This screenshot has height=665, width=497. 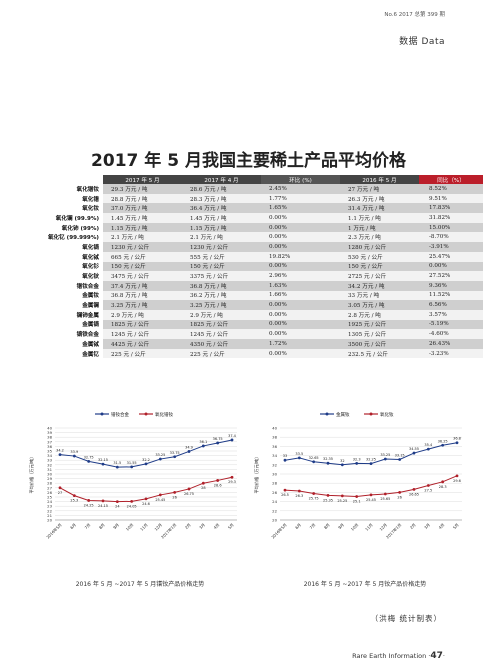 What do you see at coordinates (385, 499) in the screenshot?
I see `data-label: 25.65` at bounding box center [385, 499].